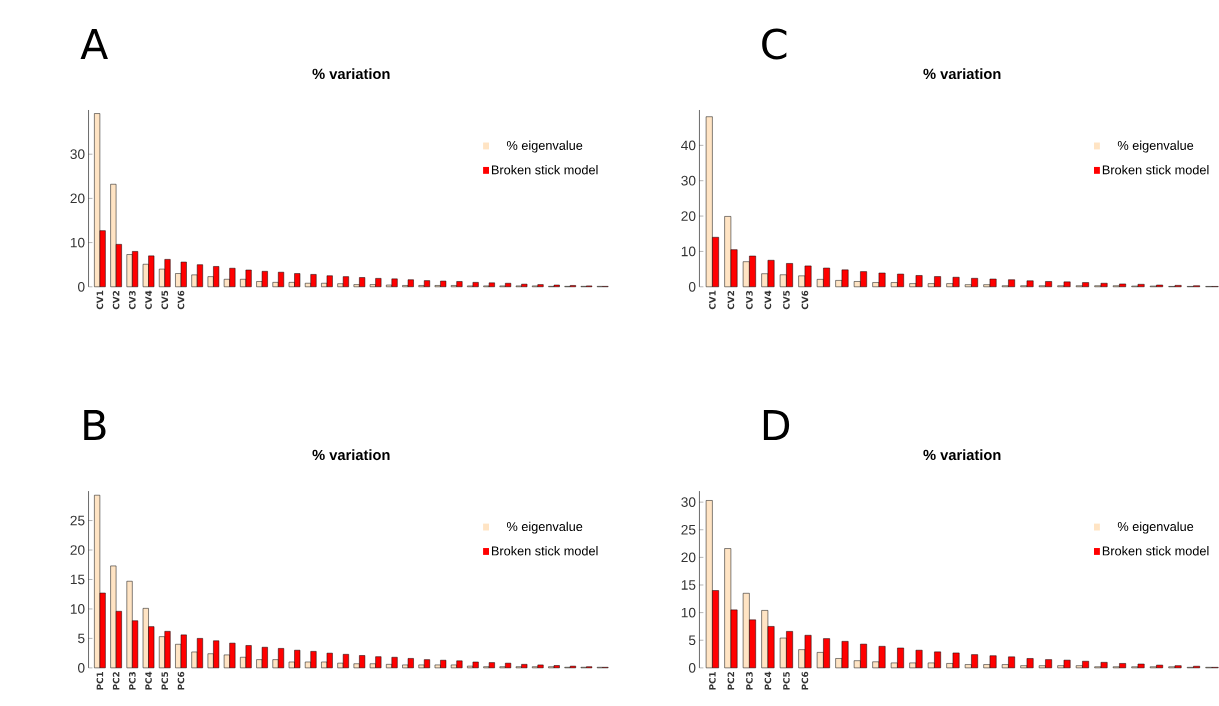 This screenshot has width=1219, height=706. What do you see at coordinates (94, 43) in the screenshot?
I see `text: A` at bounding box center [94, 43].